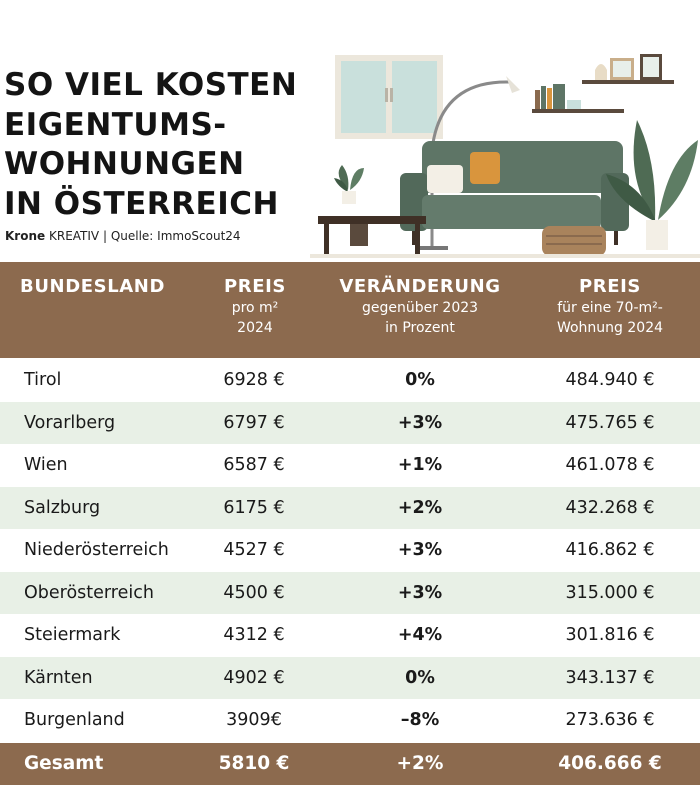 The width and height of the screenshot is (700, 785). What do you see at coordinates (25, 236) in the screenshot?
I see `credit-brand: Krone` at bounding box center [25, 236].